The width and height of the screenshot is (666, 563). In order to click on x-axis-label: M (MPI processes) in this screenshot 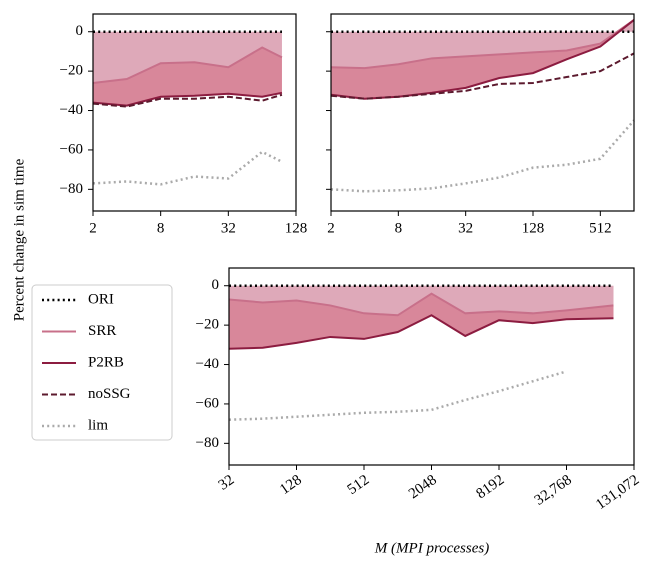, I will do `click(431, 548)`.